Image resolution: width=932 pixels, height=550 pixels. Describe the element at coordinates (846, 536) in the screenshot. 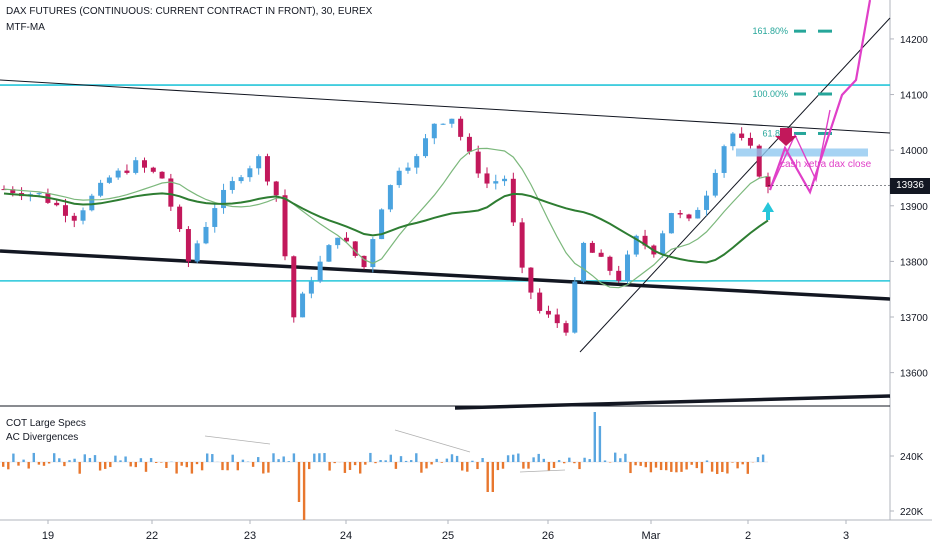

I see `x-tick-label: 3` at that location.